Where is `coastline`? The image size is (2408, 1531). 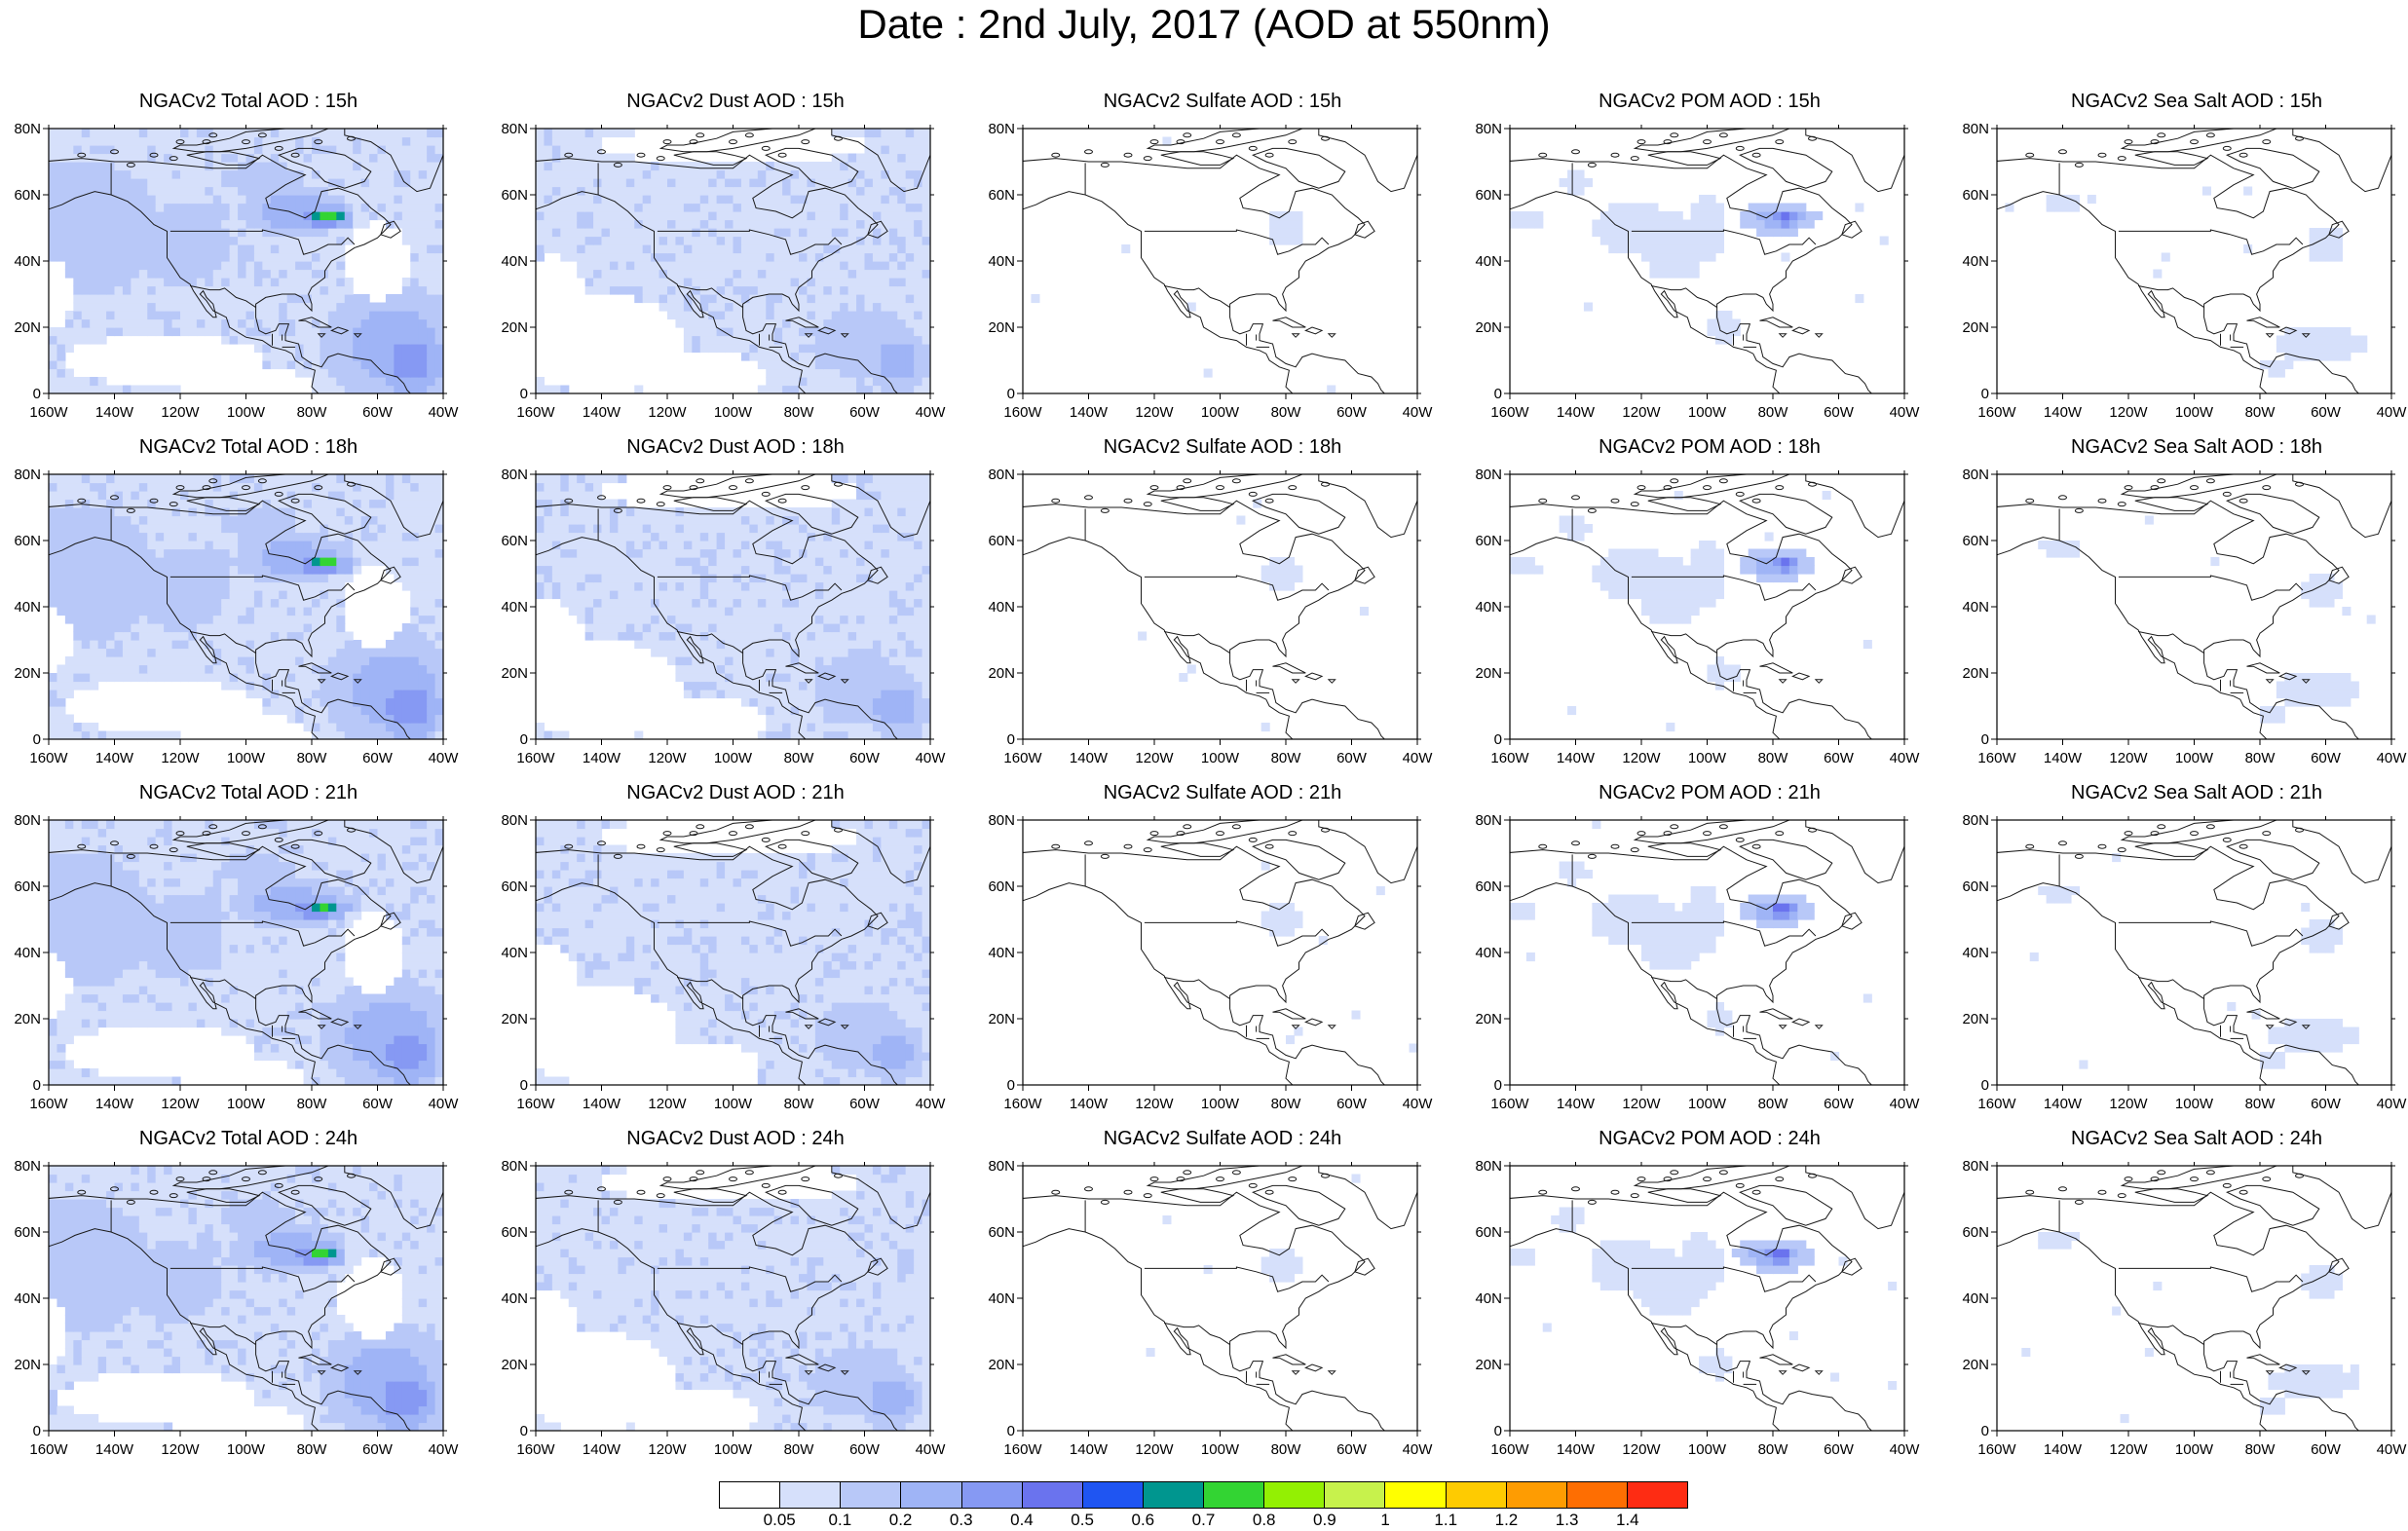
coastline is located at coordinates (1364, 229).